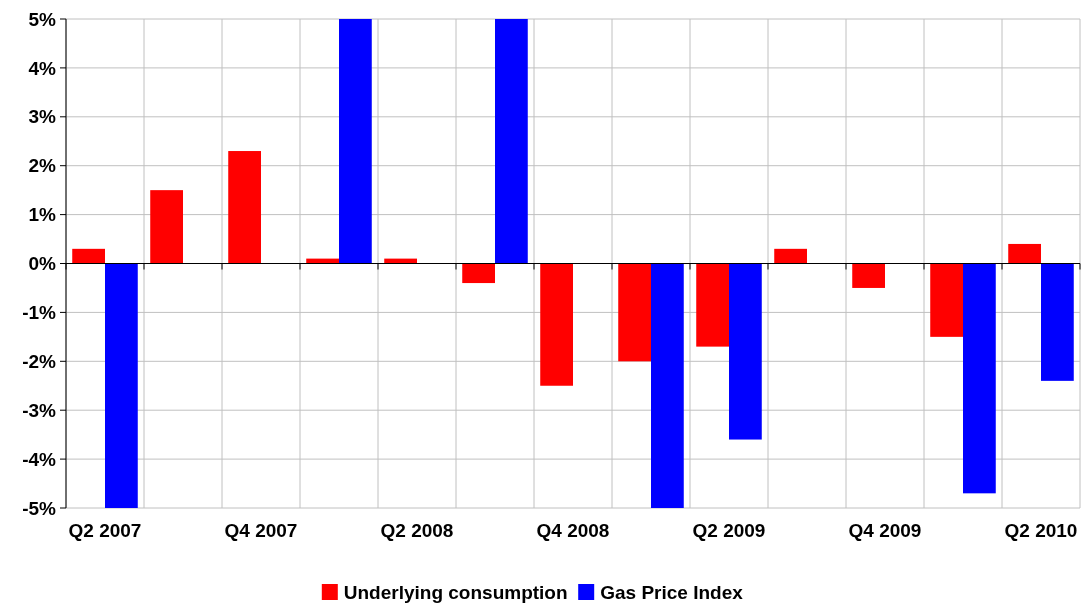  Describe the element at coordinates (42, 264) in the screenshot. I see `y-tick-label: 0%` at that location.